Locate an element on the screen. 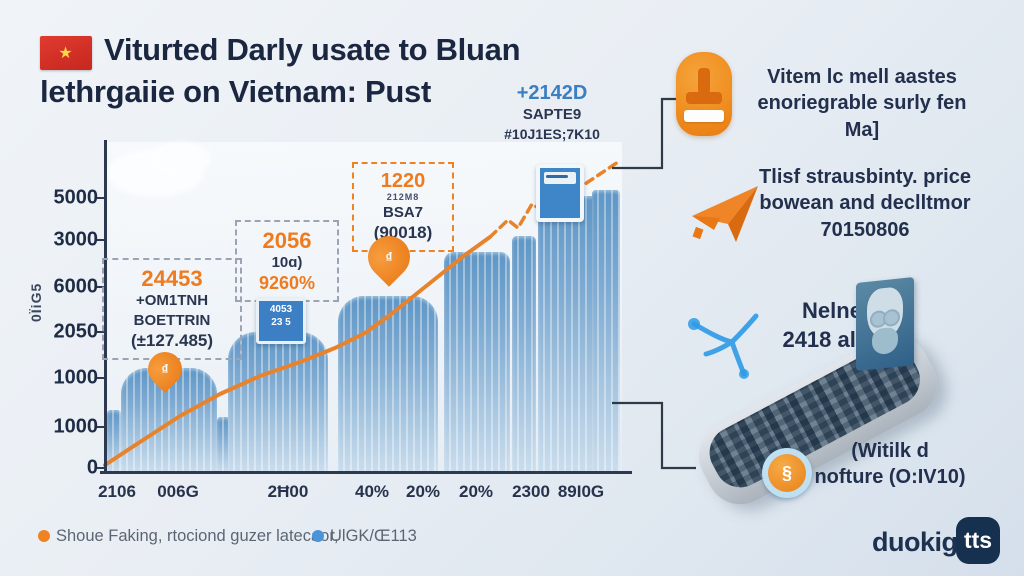 This screenshot has width=1024, height=576. peak-value: +2142D is located at coordinates (552, 93).